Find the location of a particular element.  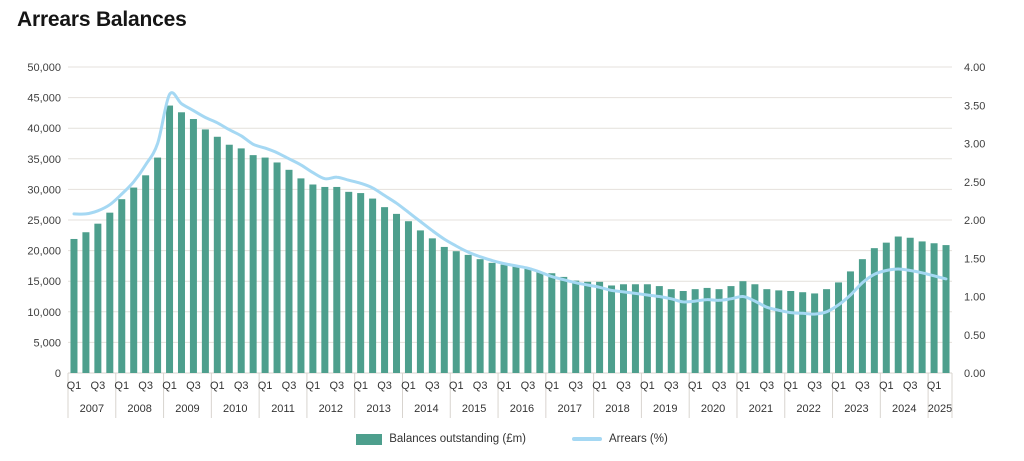

right-axis-tick: 0.50 is located at coordinates (974, 336).